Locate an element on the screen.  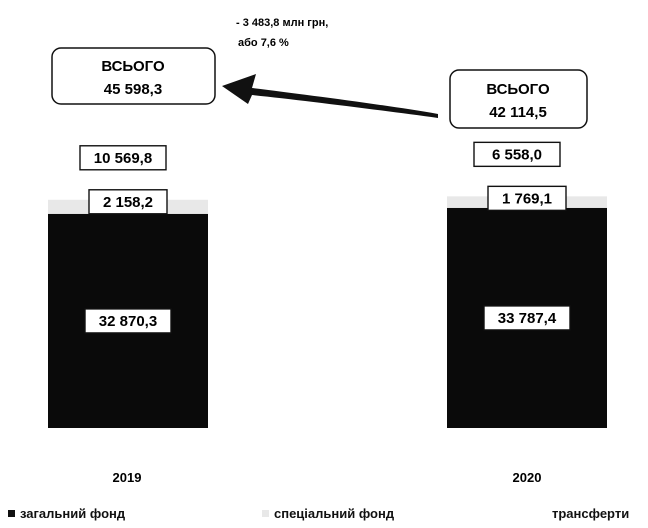
data-label-box-transfers-2020 is located at coordinates (517, 154).